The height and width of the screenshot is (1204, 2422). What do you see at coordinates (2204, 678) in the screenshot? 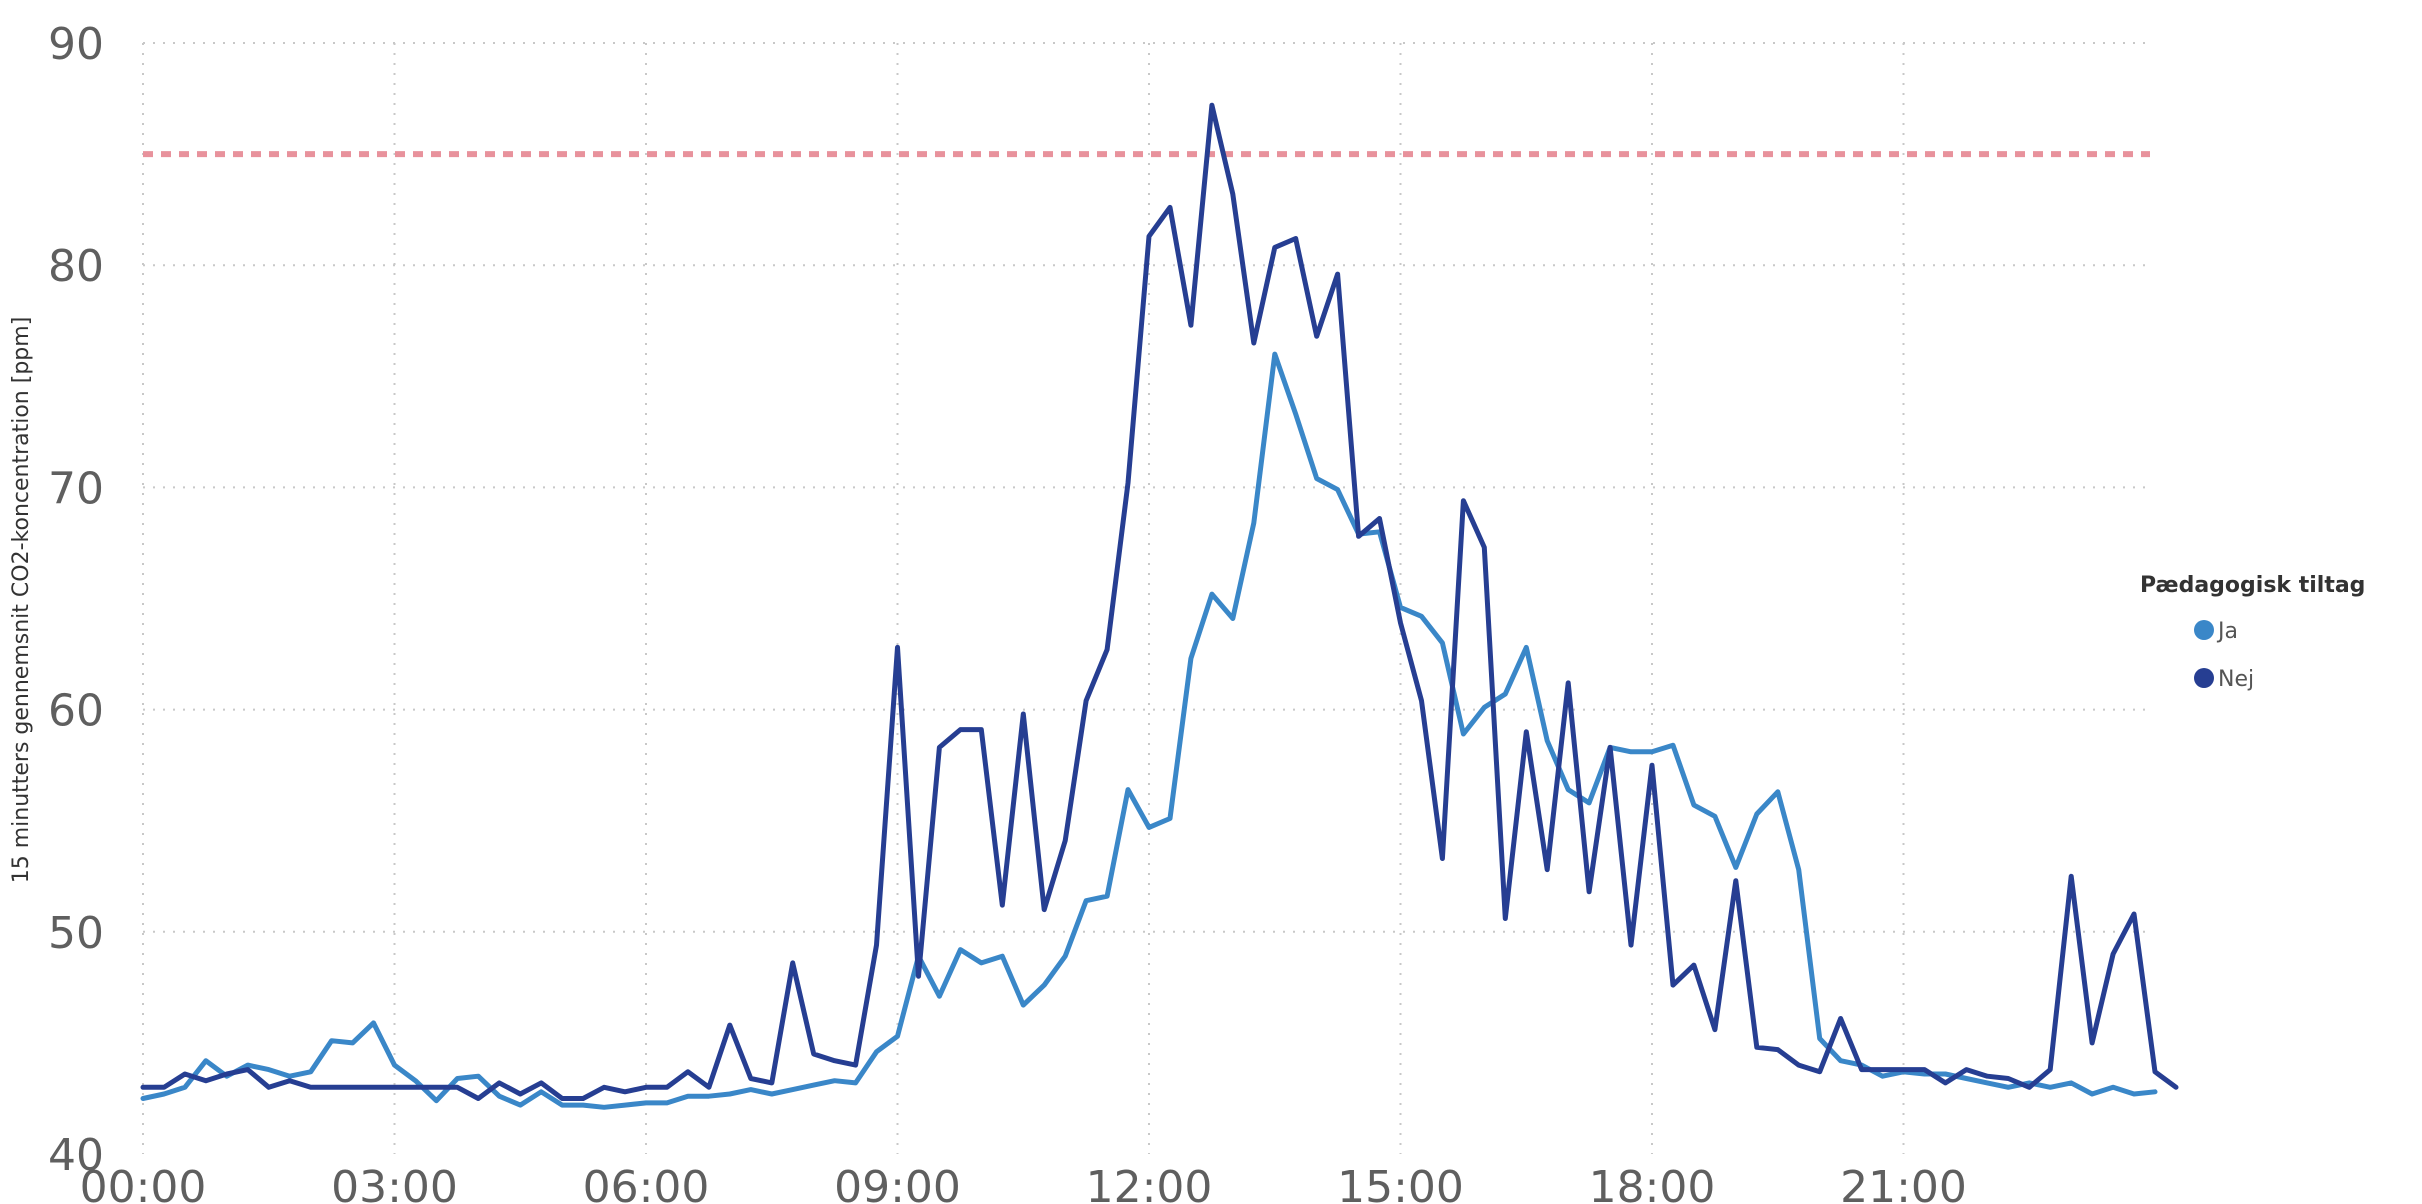
I see `legend-marker-nej` at bounding box center [2204, 678].